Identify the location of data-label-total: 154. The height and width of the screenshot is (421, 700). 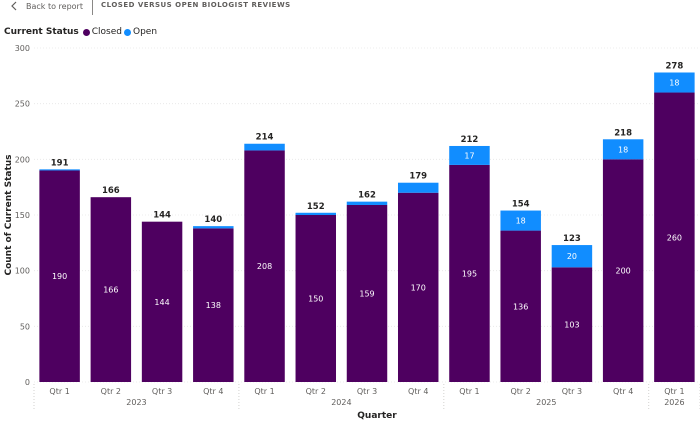
(521, 205).